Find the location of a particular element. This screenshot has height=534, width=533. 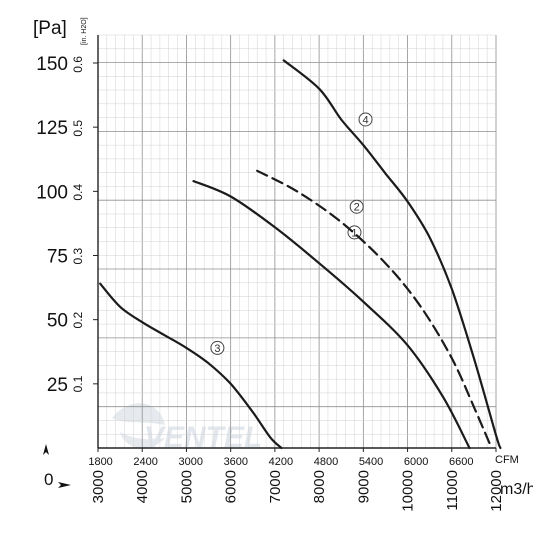

x-tick-label-cfm: 5400 is located at coordinates (371, 462).